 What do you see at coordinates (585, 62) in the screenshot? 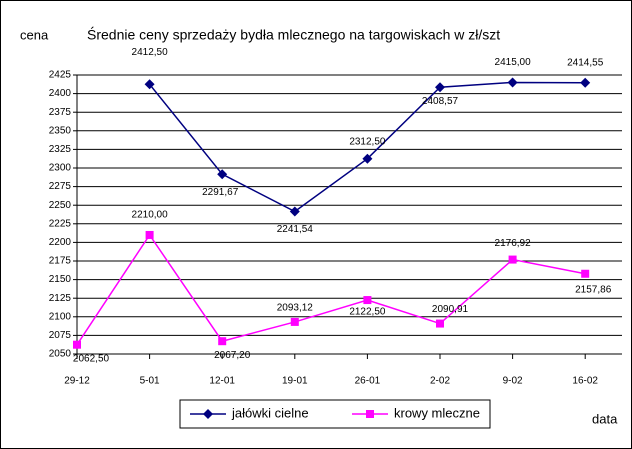
I see `data-label: 2414,55` at bounding box center [585, 62].